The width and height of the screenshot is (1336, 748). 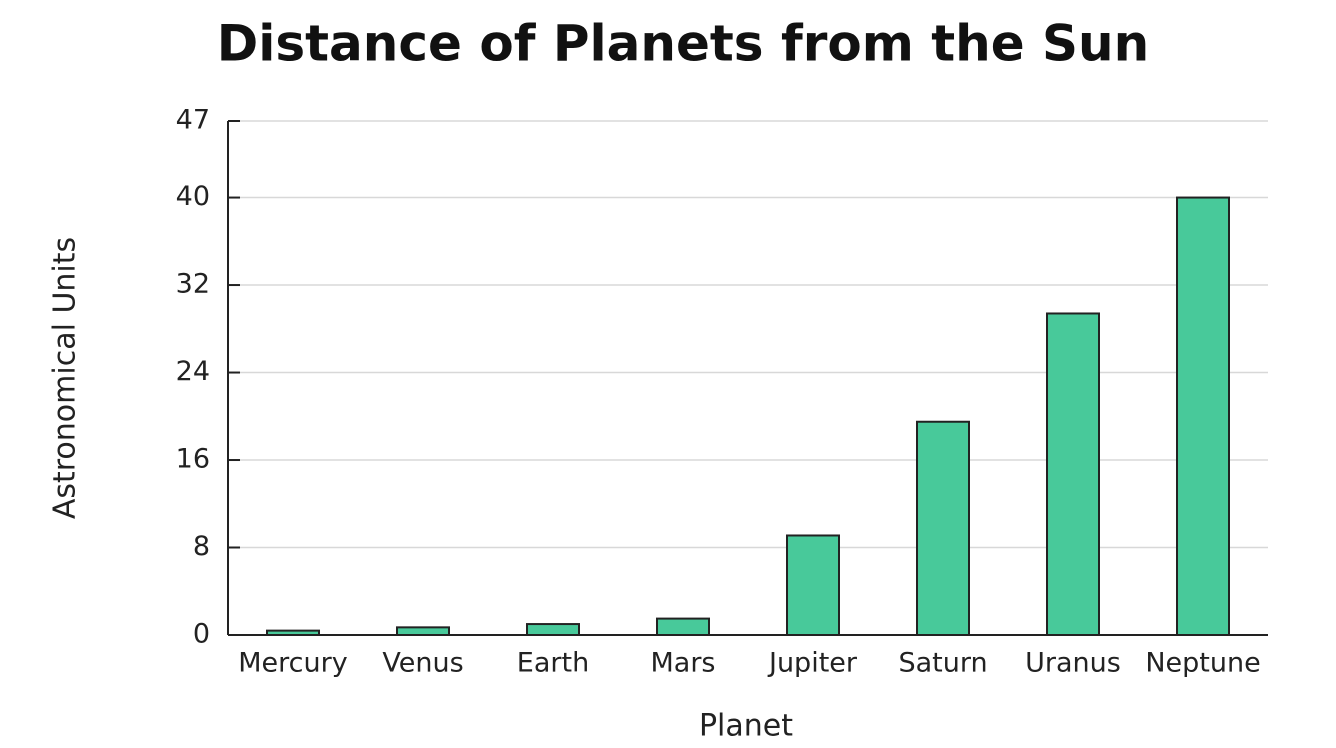 What do you see at coordinates (201, 546) in the screenshot?
I see `y-tick-label: 8` at bounding box center [201, 546].